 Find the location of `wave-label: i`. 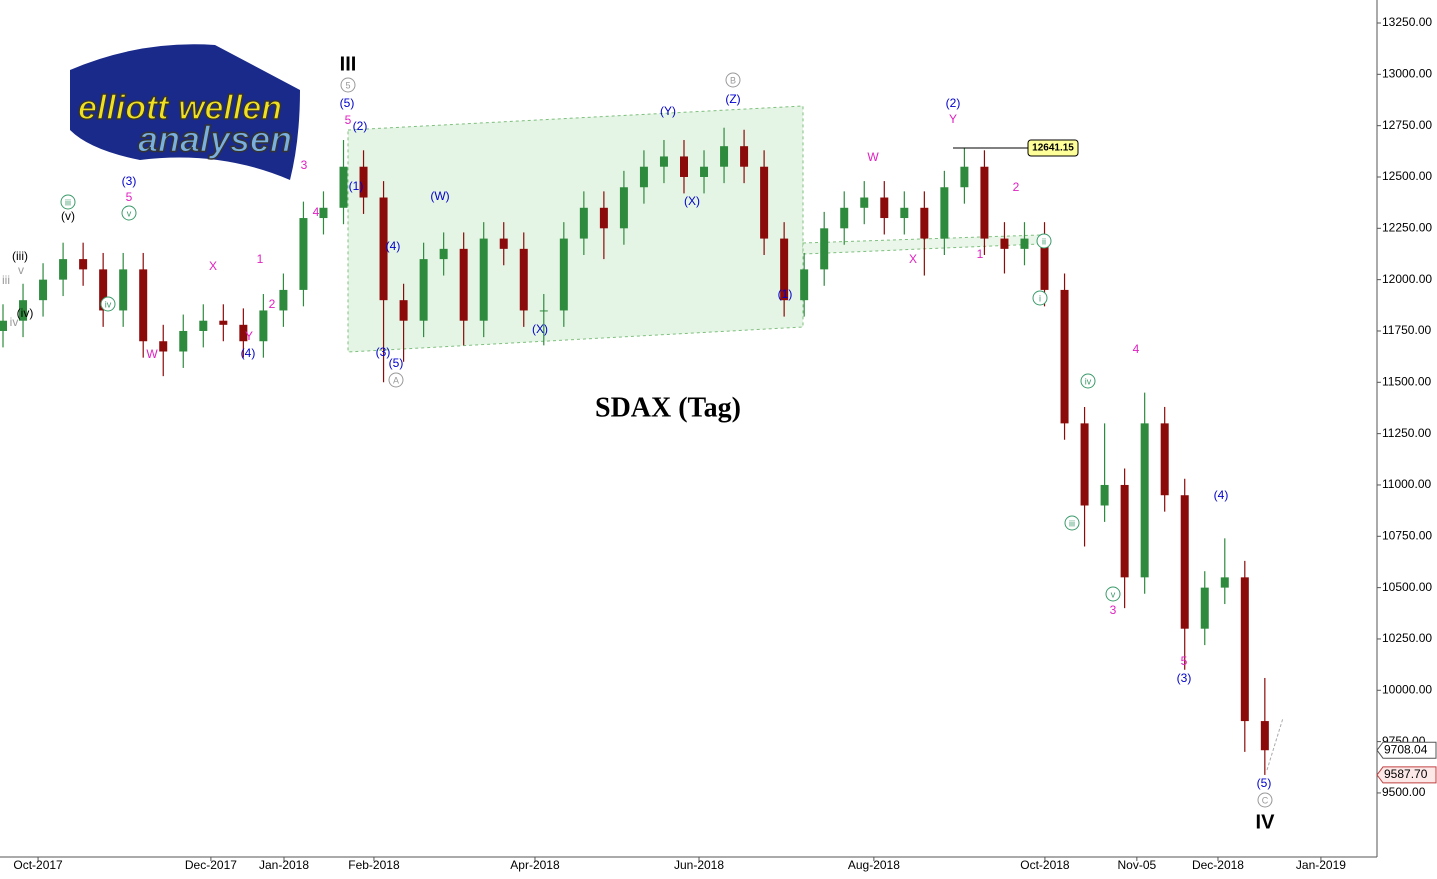

wave-label: i is located at coordinates (1040, 298).